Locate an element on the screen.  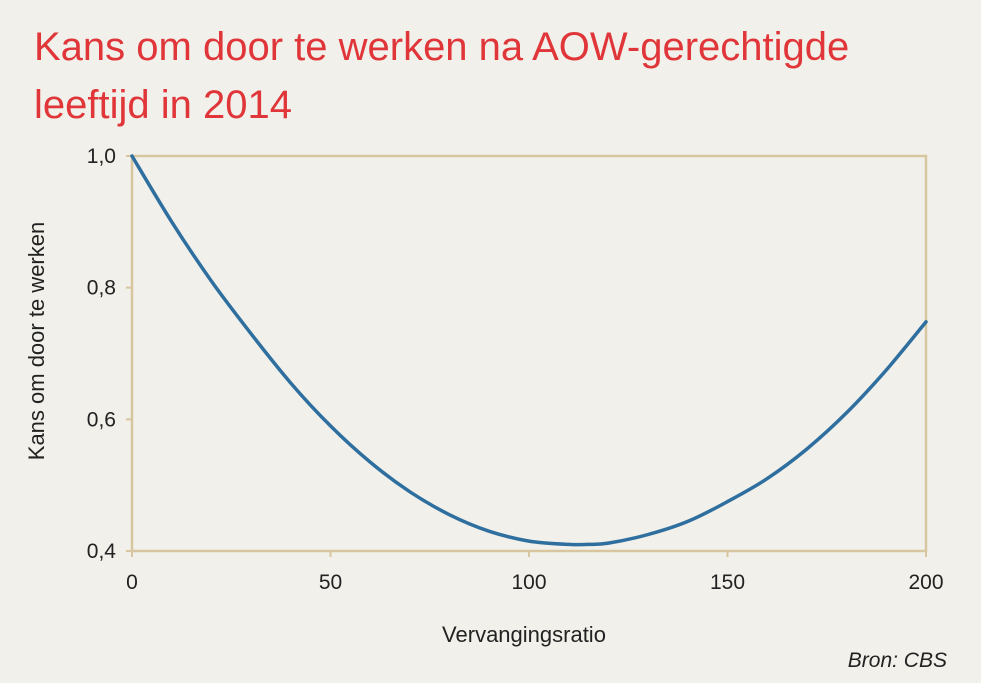
y-tick-label: 0,8 is located at coordinates (101, 288).